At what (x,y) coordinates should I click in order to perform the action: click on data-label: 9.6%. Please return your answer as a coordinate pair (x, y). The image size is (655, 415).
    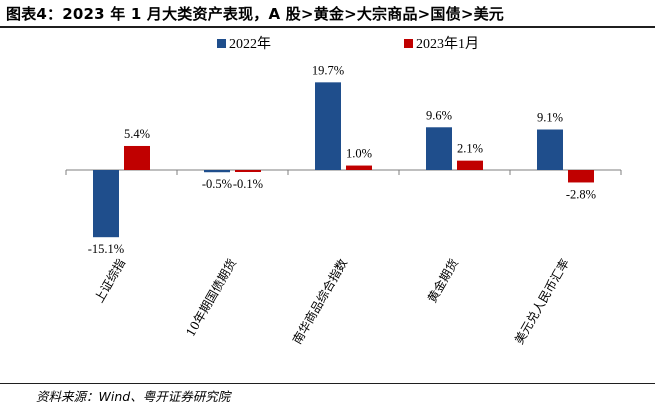
    Looking at the image, I should click on (439, 115).